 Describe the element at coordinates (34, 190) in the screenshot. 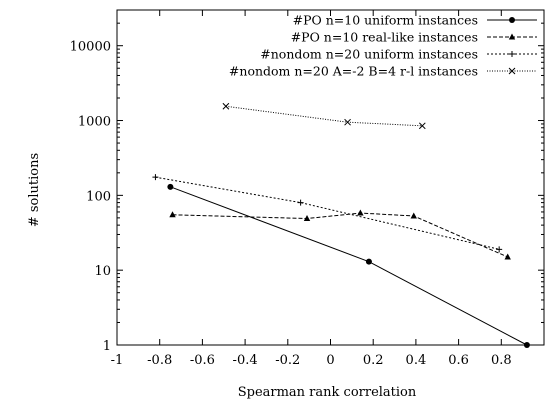

I see `y-axis-label: # solutions` at that location.